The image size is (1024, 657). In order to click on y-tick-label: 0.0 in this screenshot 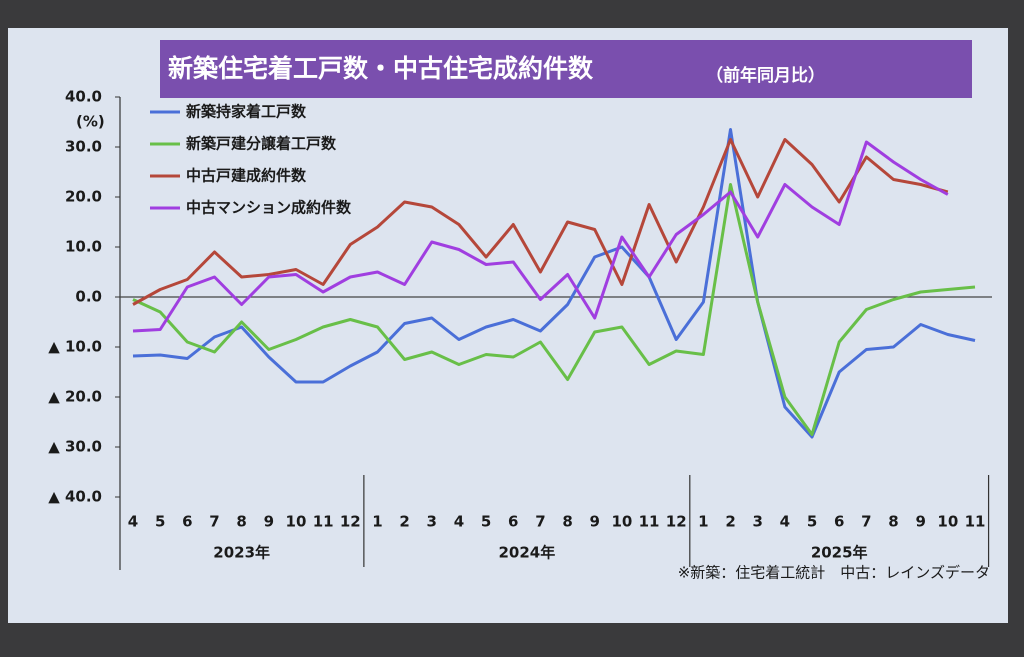, I will do `click(88, 297)`.